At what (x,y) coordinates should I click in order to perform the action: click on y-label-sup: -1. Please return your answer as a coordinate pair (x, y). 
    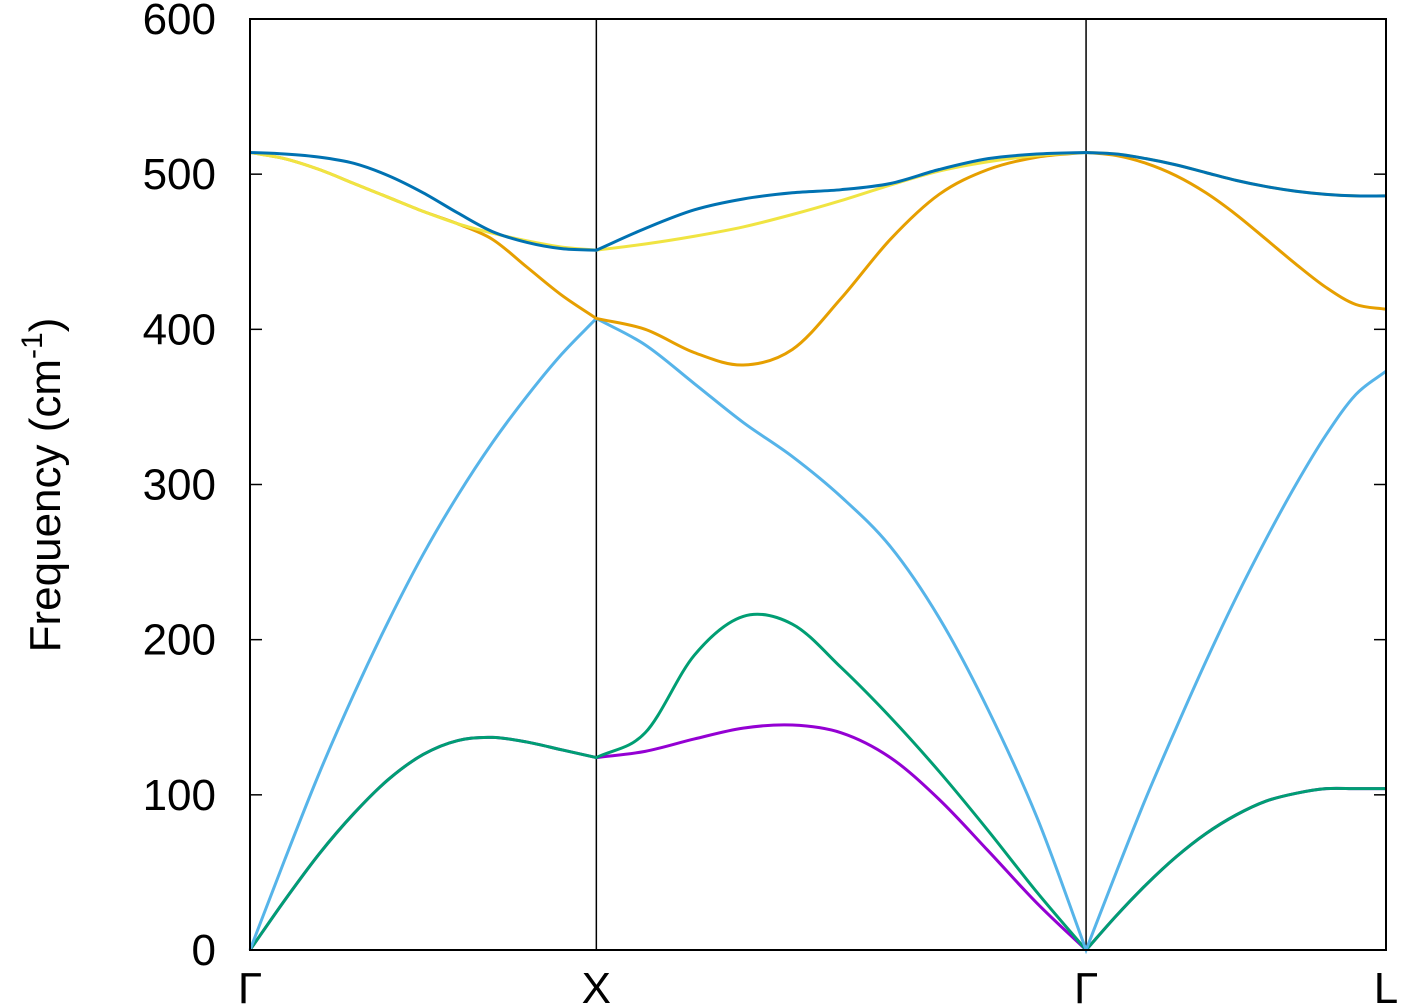
    Looking at the image, I should click on (32, 345).